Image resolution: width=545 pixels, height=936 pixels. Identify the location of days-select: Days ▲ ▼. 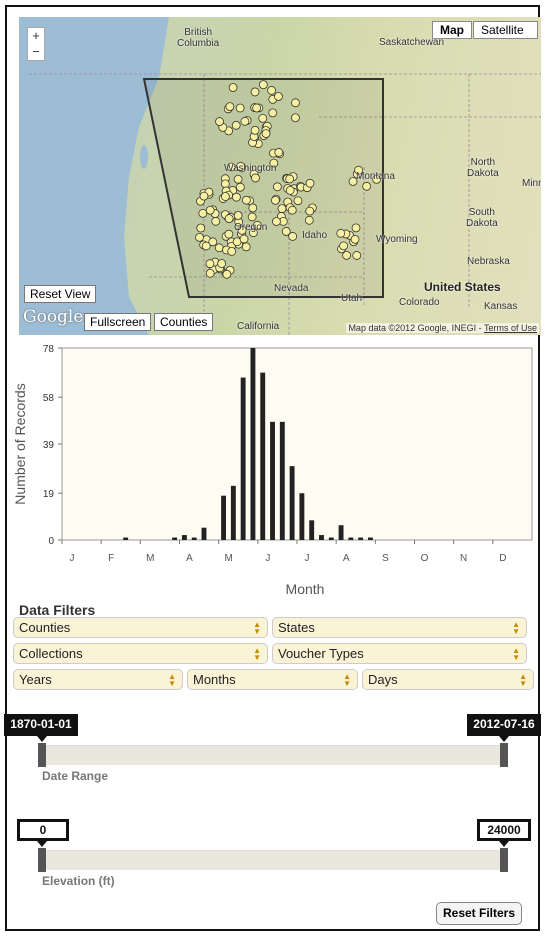
(448, 679).